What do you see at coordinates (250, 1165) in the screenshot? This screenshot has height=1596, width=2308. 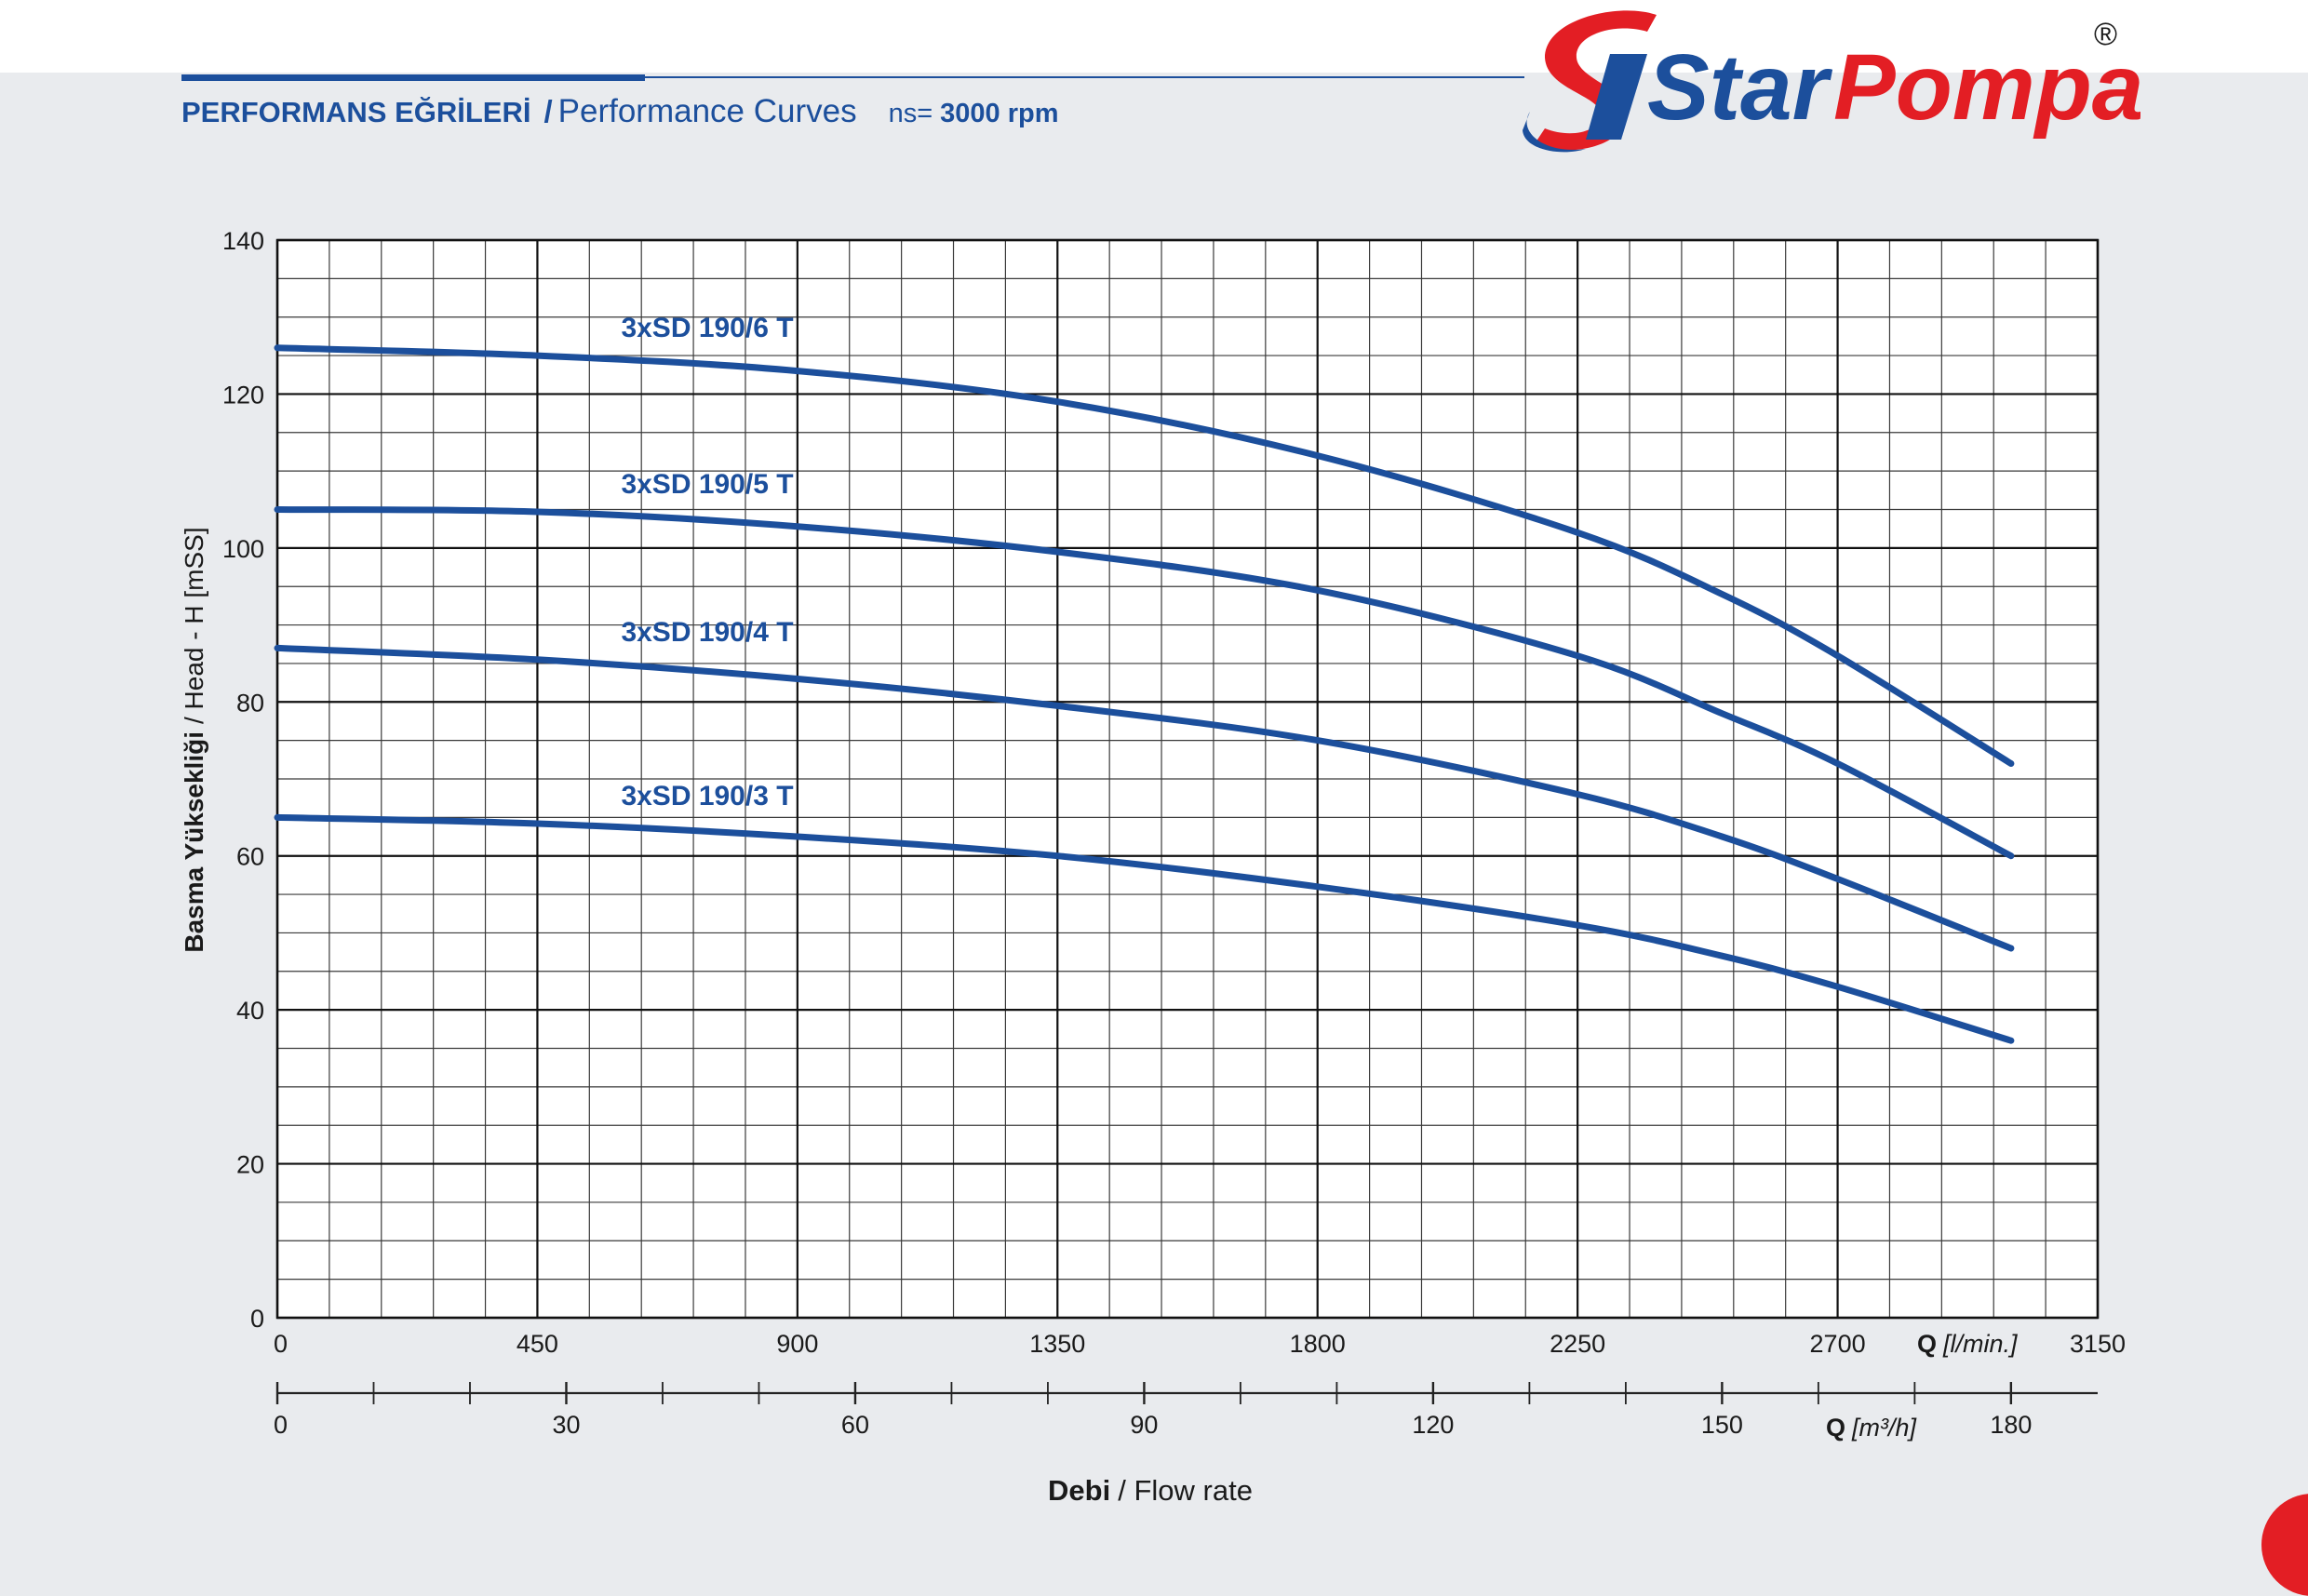 I see `y-tick-label: 20` at bounding box center [250, 1165].